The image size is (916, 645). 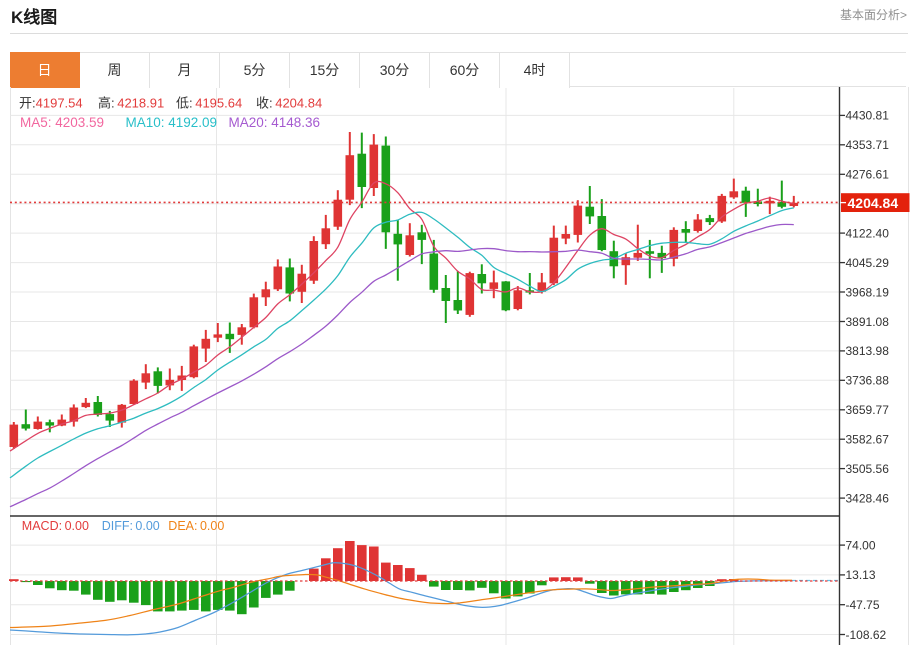 What do you see at coordinates (868, 116) in the screenshot?
I see `svg-text: 4430.81` at bounding box center [868, 116].